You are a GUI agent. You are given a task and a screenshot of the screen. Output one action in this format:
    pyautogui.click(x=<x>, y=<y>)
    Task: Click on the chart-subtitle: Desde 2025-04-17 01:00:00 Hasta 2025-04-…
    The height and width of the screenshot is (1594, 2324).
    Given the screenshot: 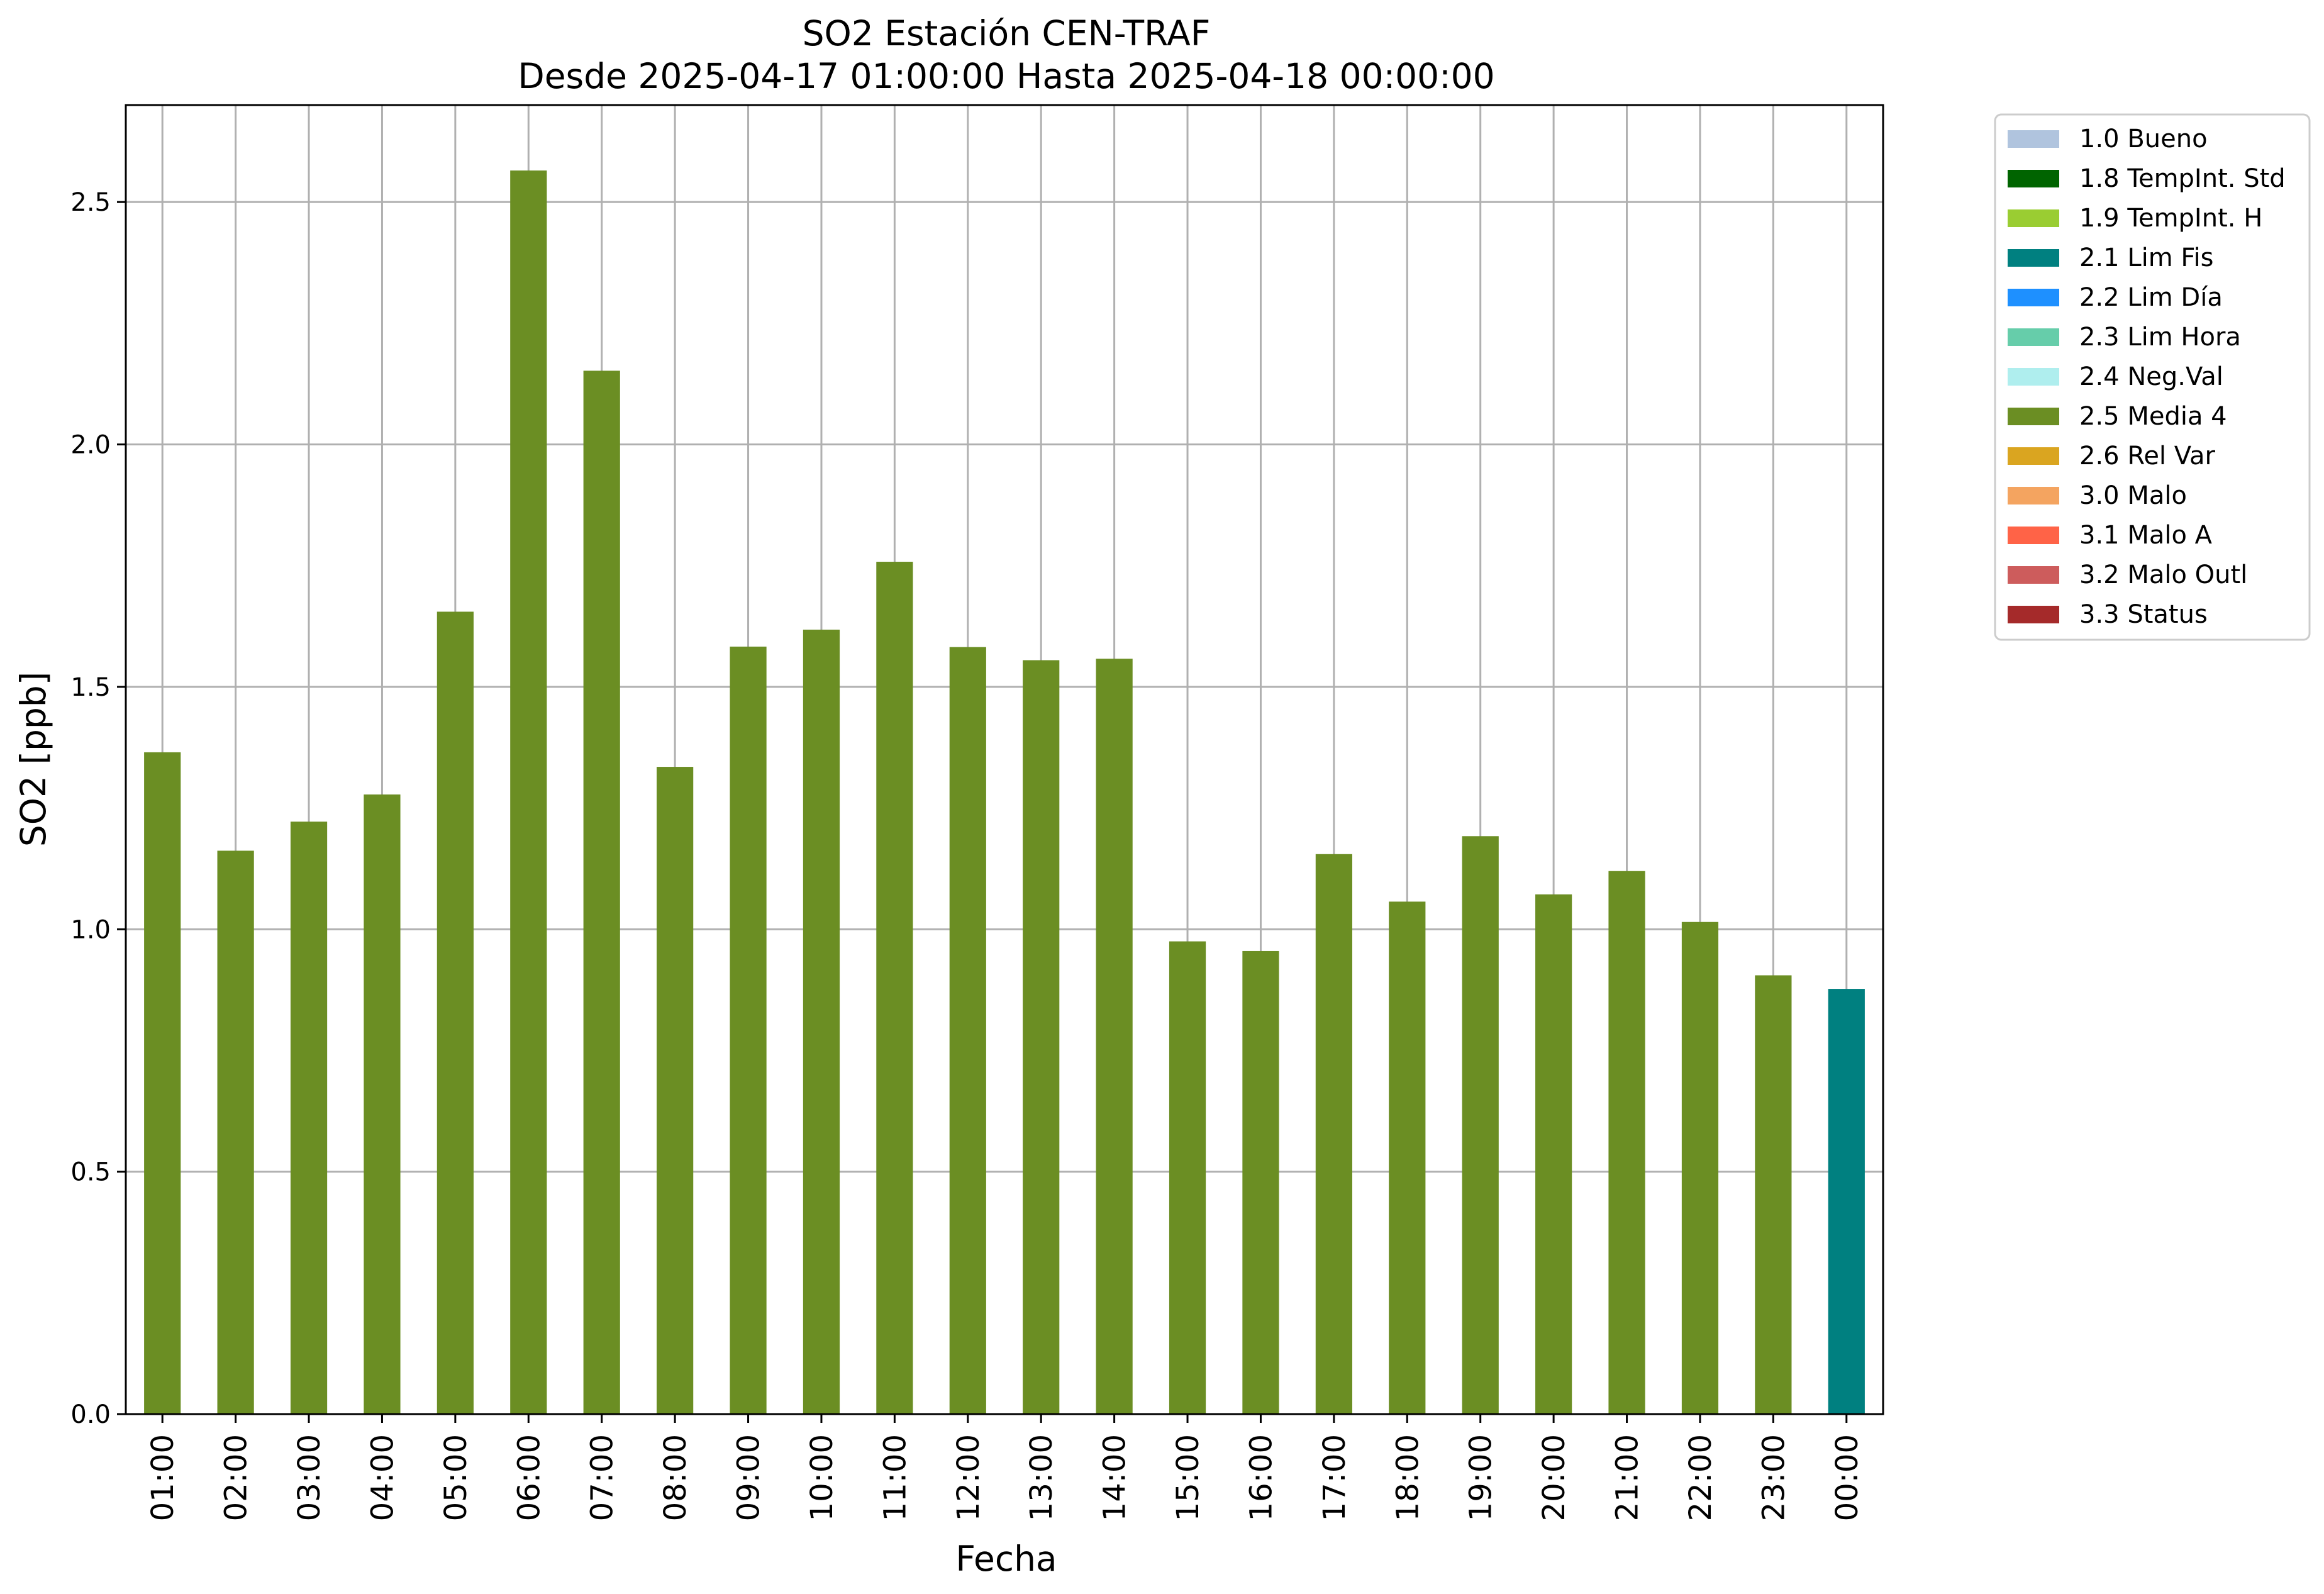 What is the action you would take?
    pyautogui.click(x=1006, y=76)
    